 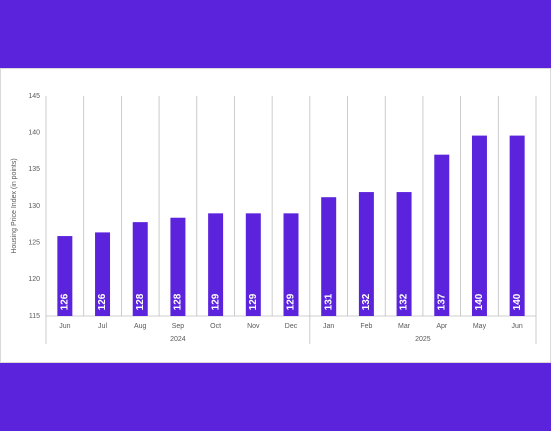 What do you see at coordinates (34, 316) in the screenshot?
I see `y-tick-label: 115` at bounding box center [34, 316].